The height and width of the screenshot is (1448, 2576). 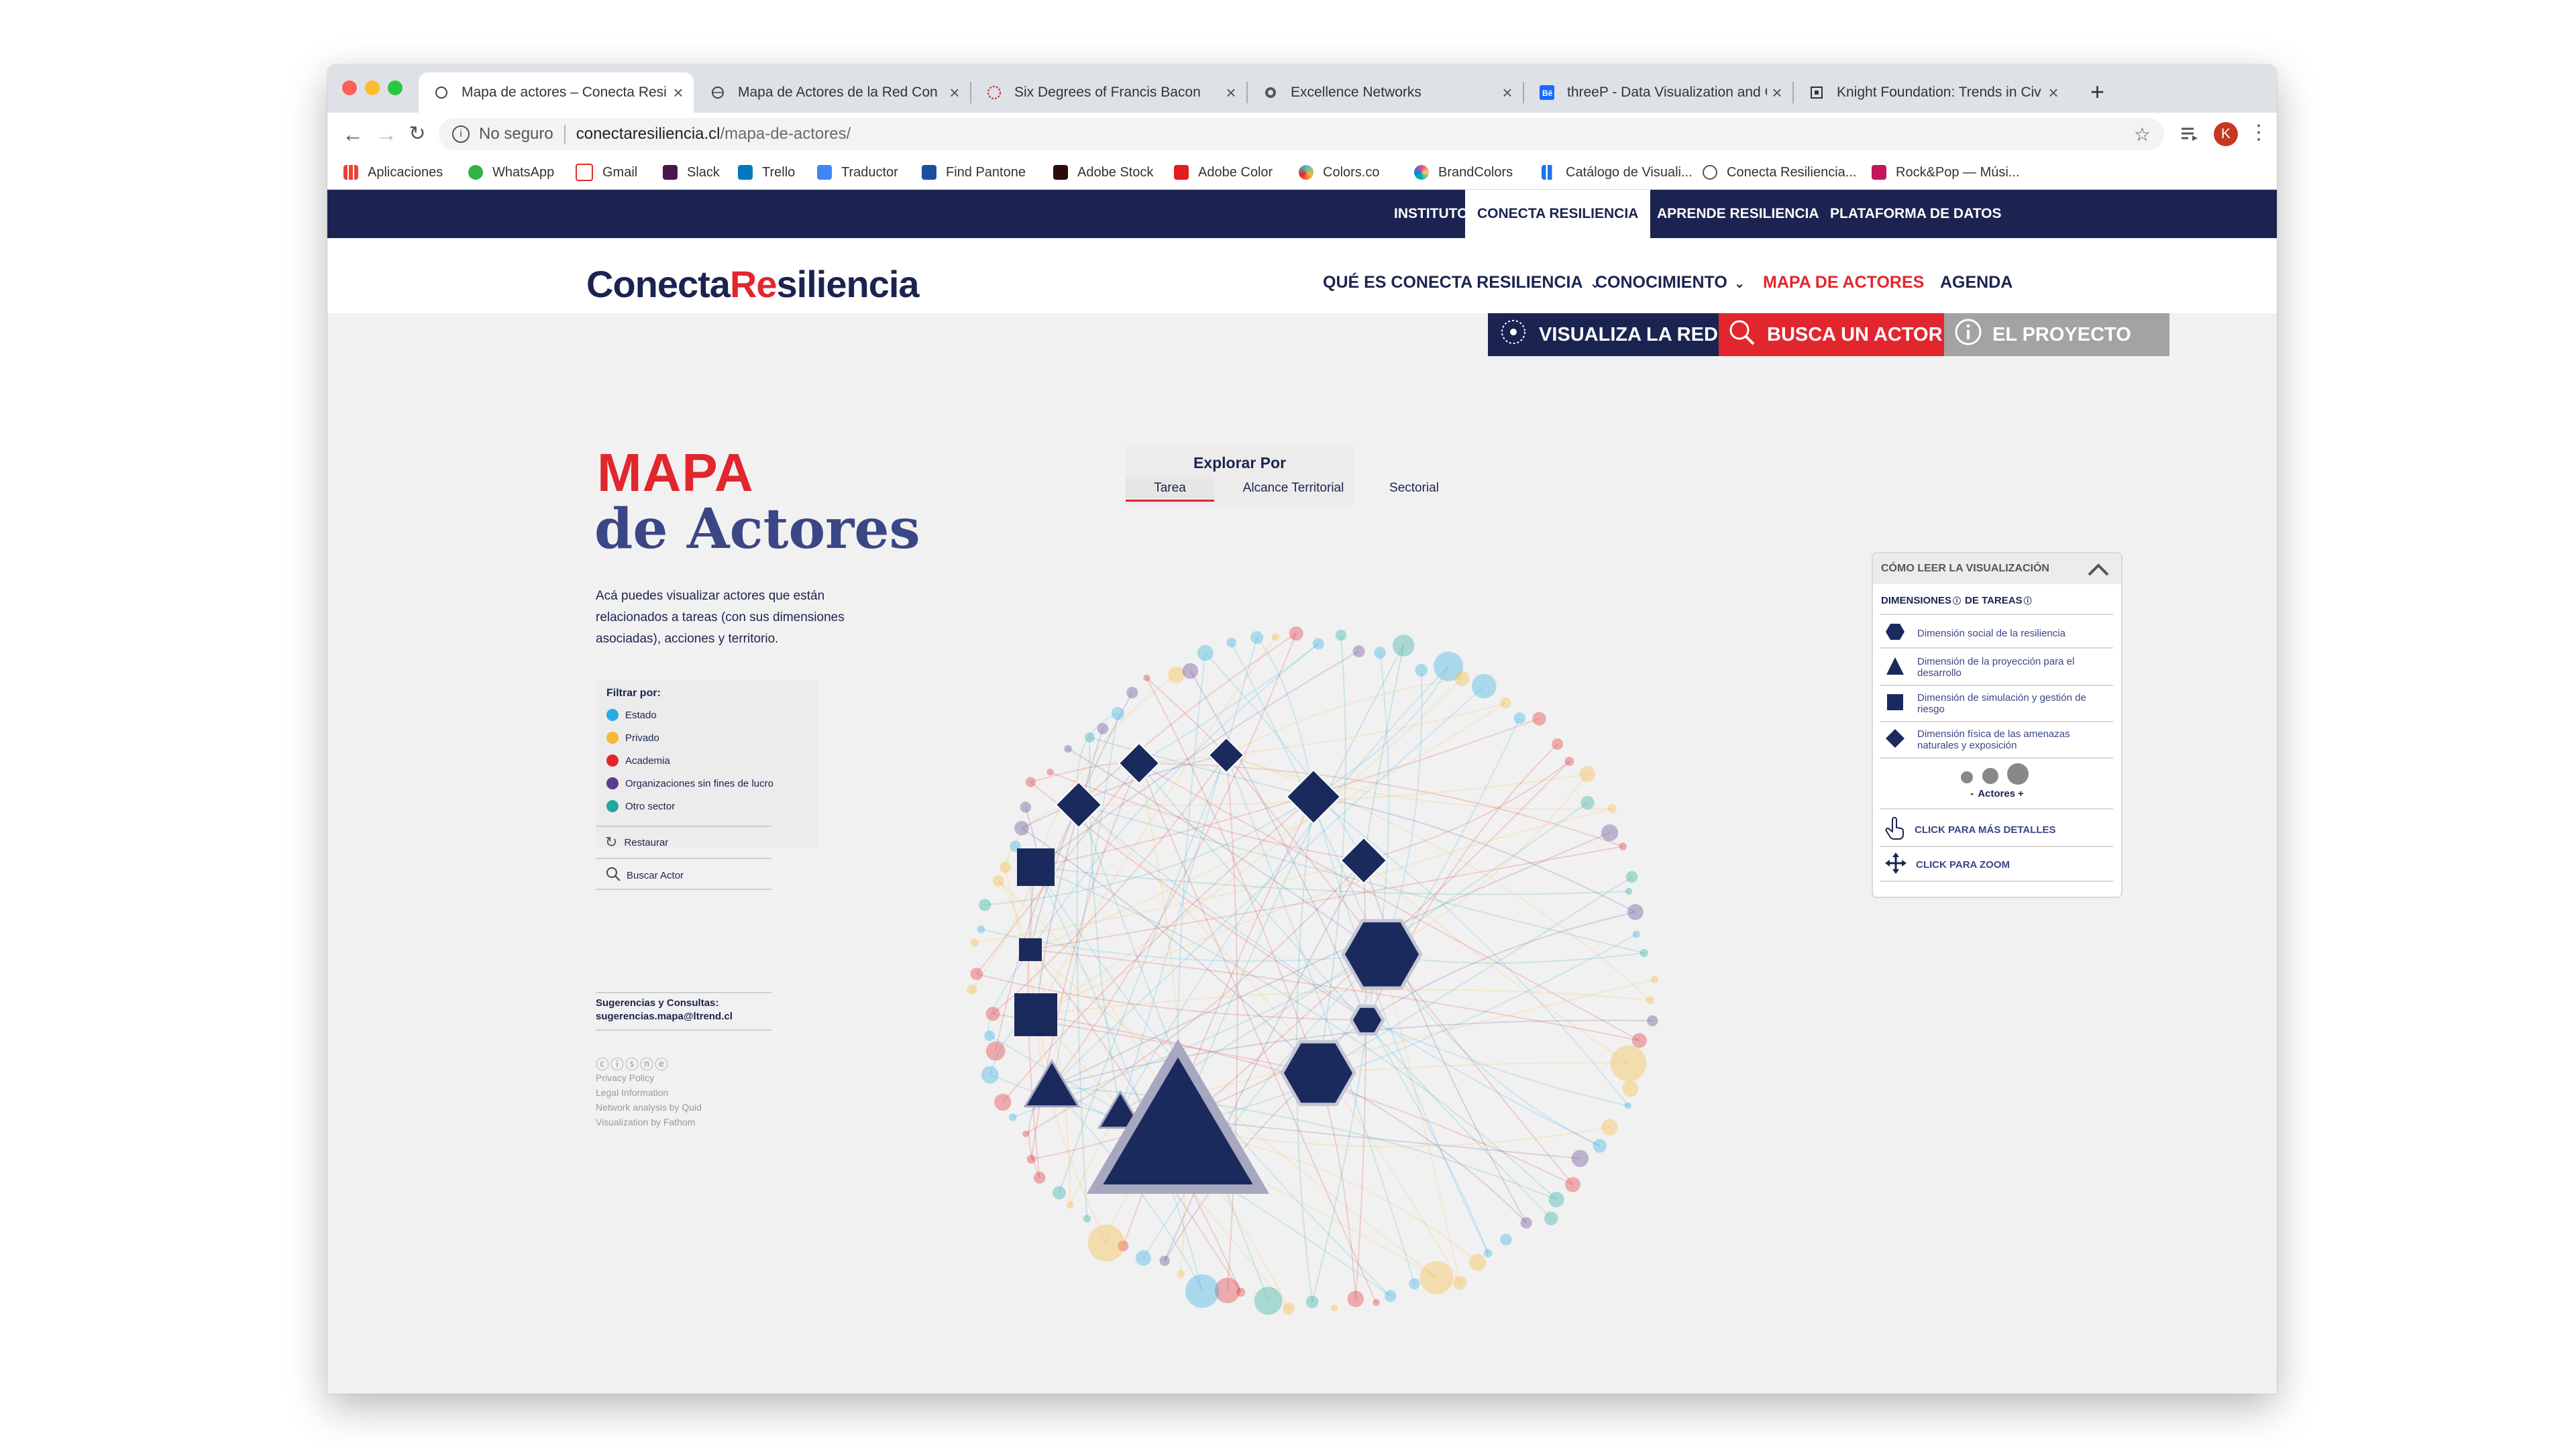 I want to click on nav-que-es: QUÉ ES CONECTA RESILIENCIA ⌄, so click(x=1462, y=282).